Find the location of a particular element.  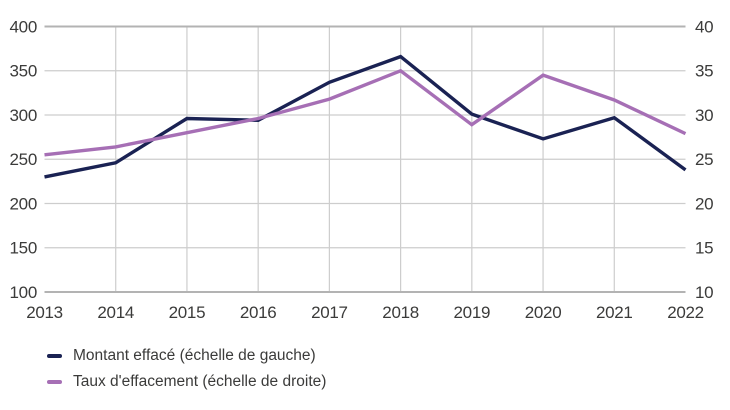

x-axis-tick-label: 2022 is located at coordinates (685, 312).